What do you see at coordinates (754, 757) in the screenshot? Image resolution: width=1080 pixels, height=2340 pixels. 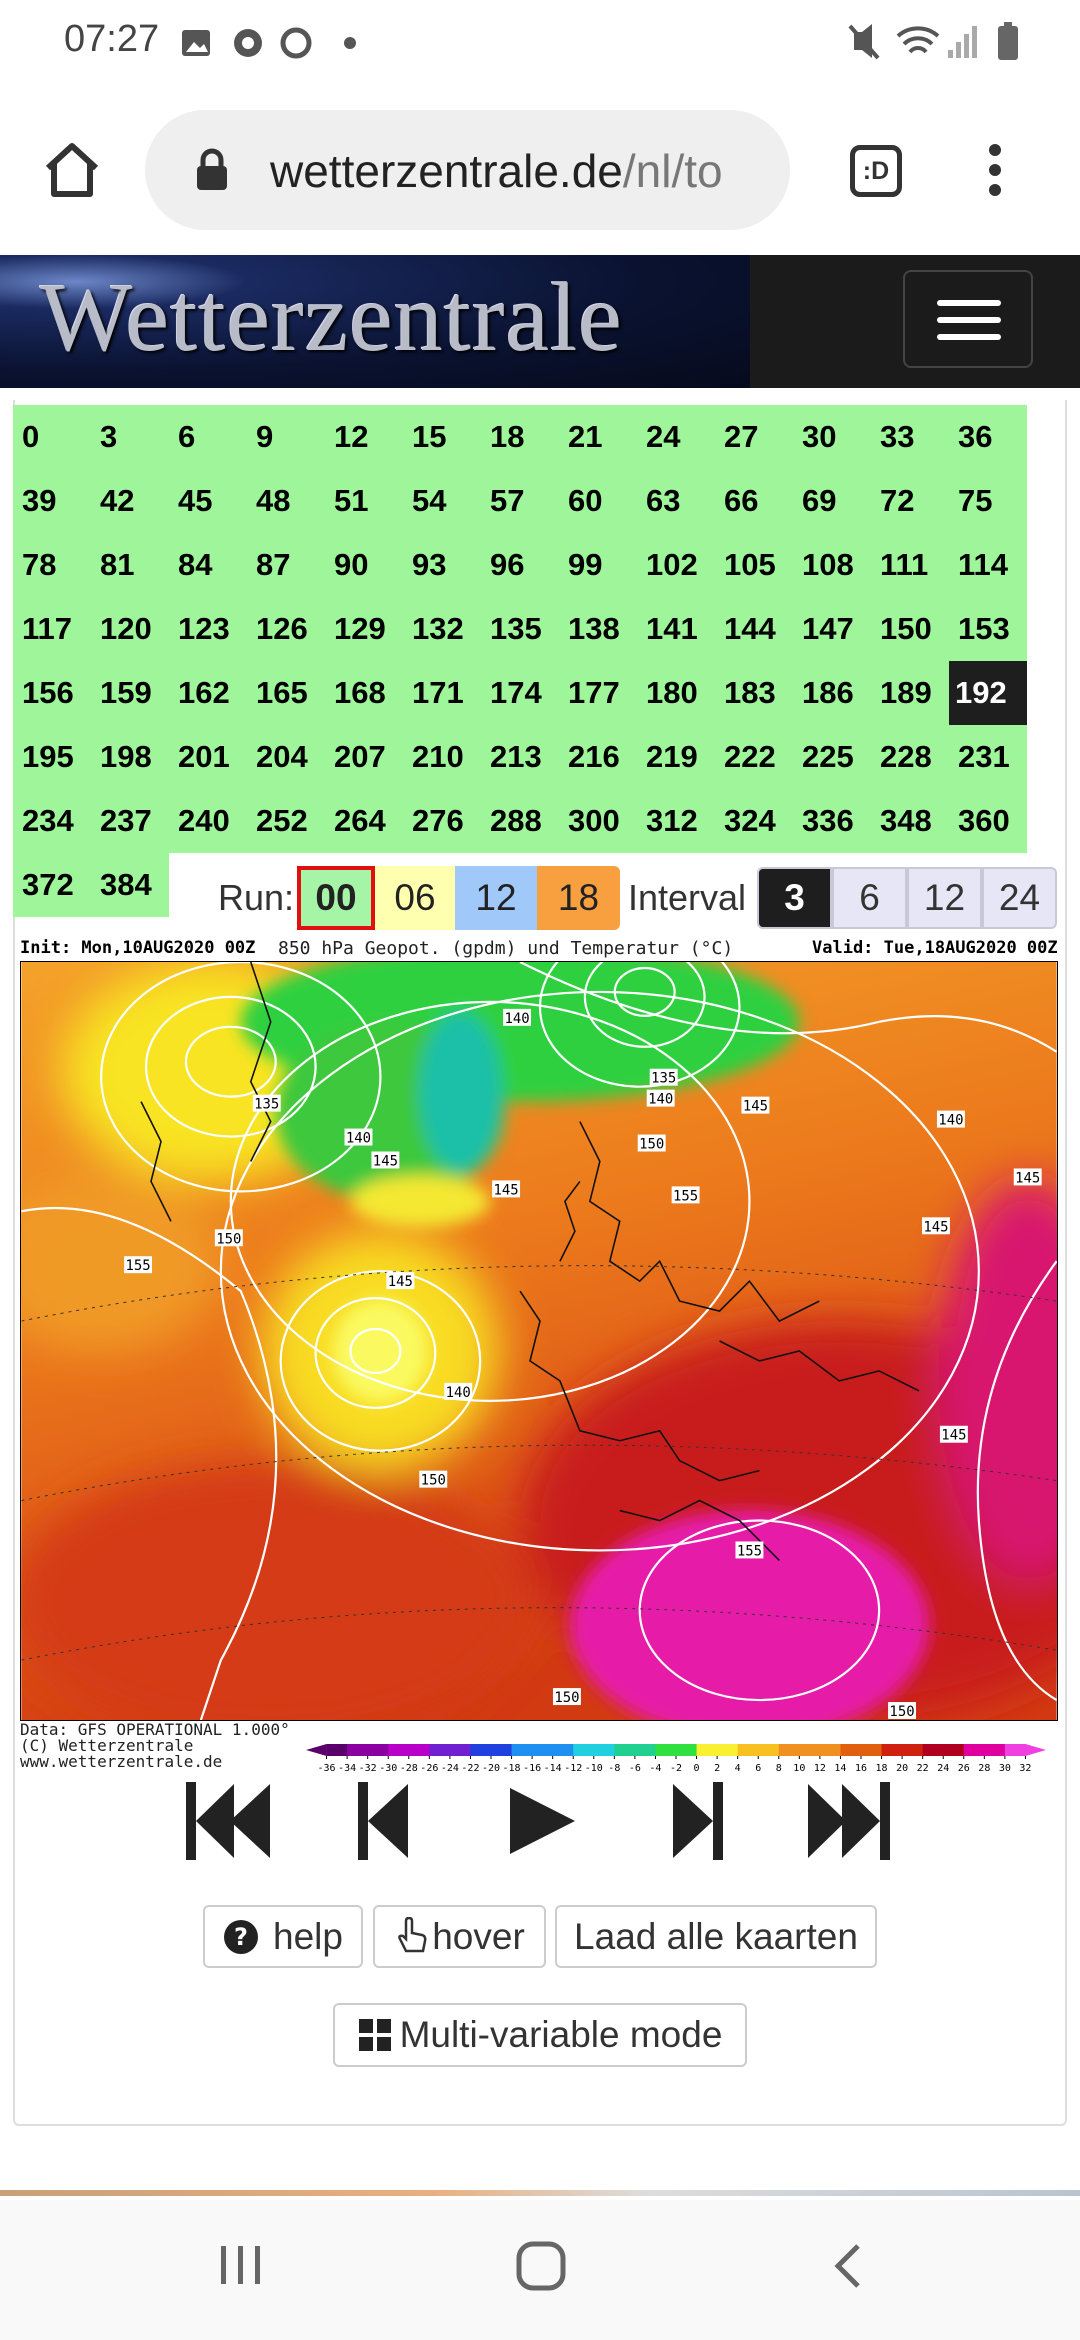 I see `hour-cell: 222` at bounding box center [754, 757].